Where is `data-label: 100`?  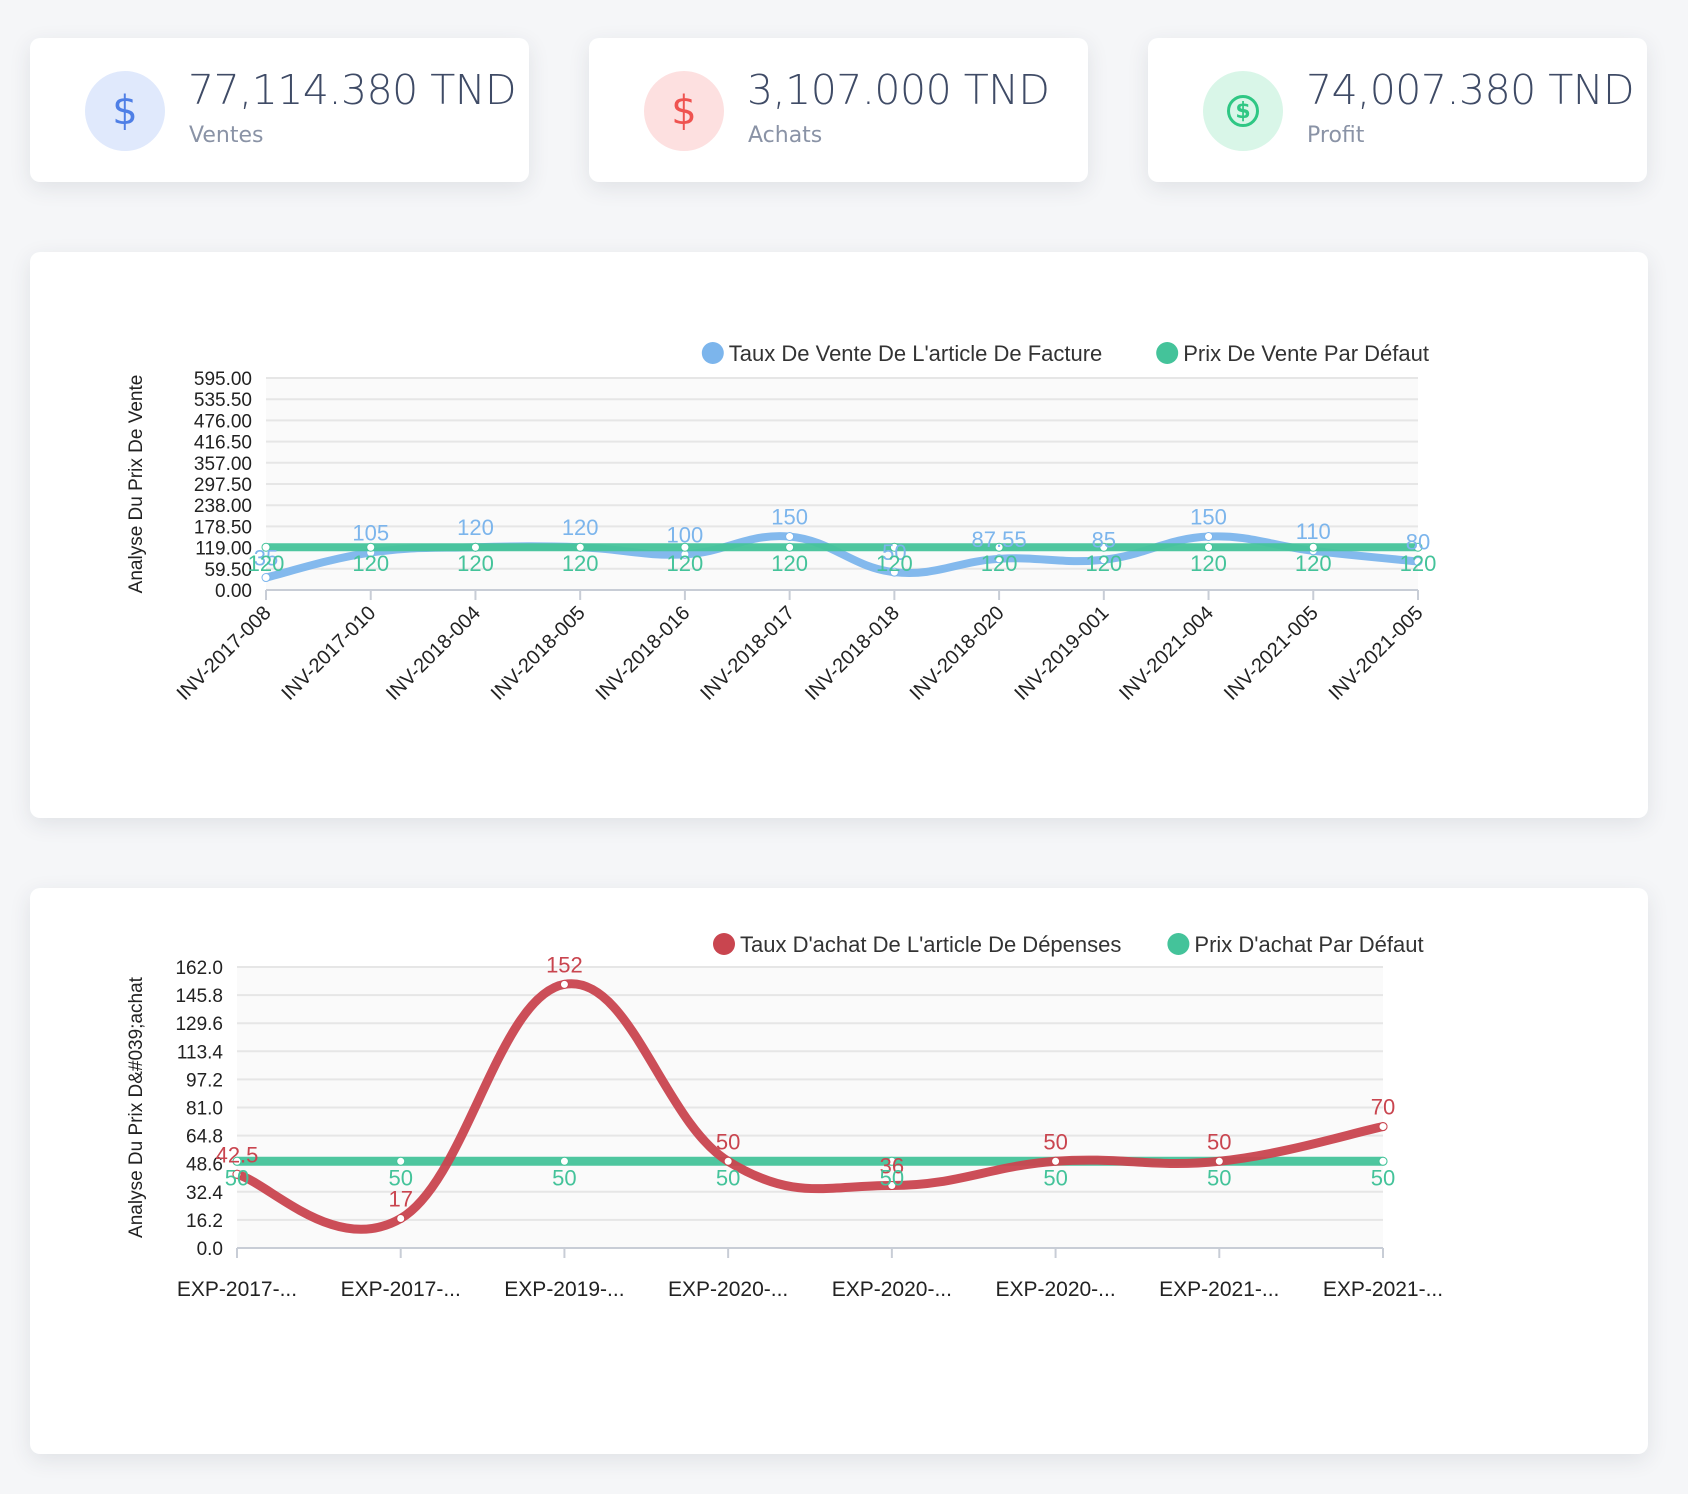 data-label: 100 is located at coordinates (685, 534).